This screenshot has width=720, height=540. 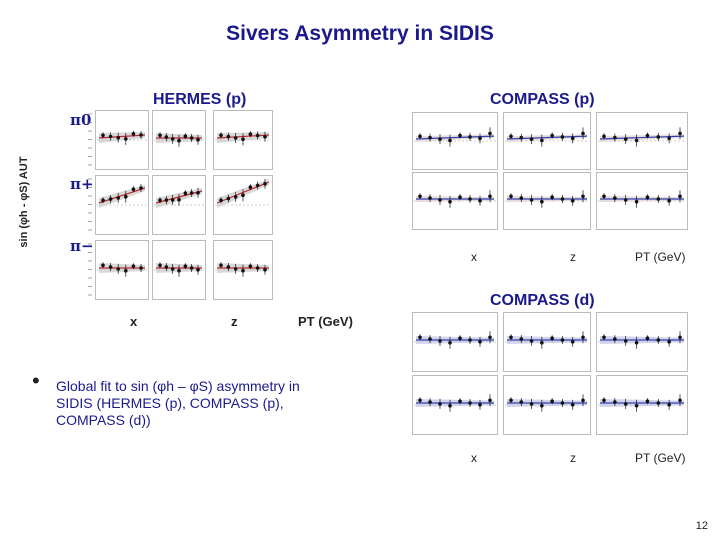 I want to click on hermes-plot-r0-c2, so click(x=243, y=140).